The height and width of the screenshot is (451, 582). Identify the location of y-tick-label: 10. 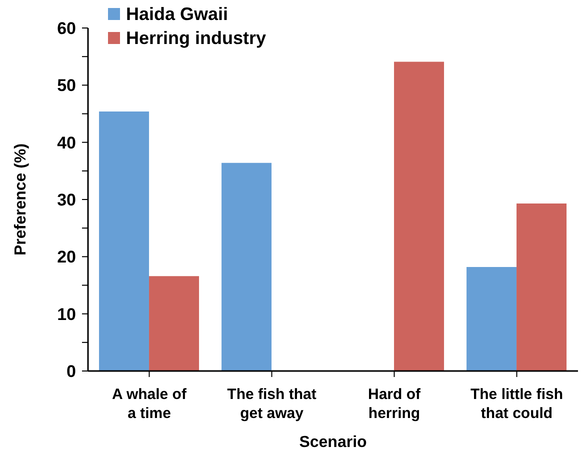
(66, 314).